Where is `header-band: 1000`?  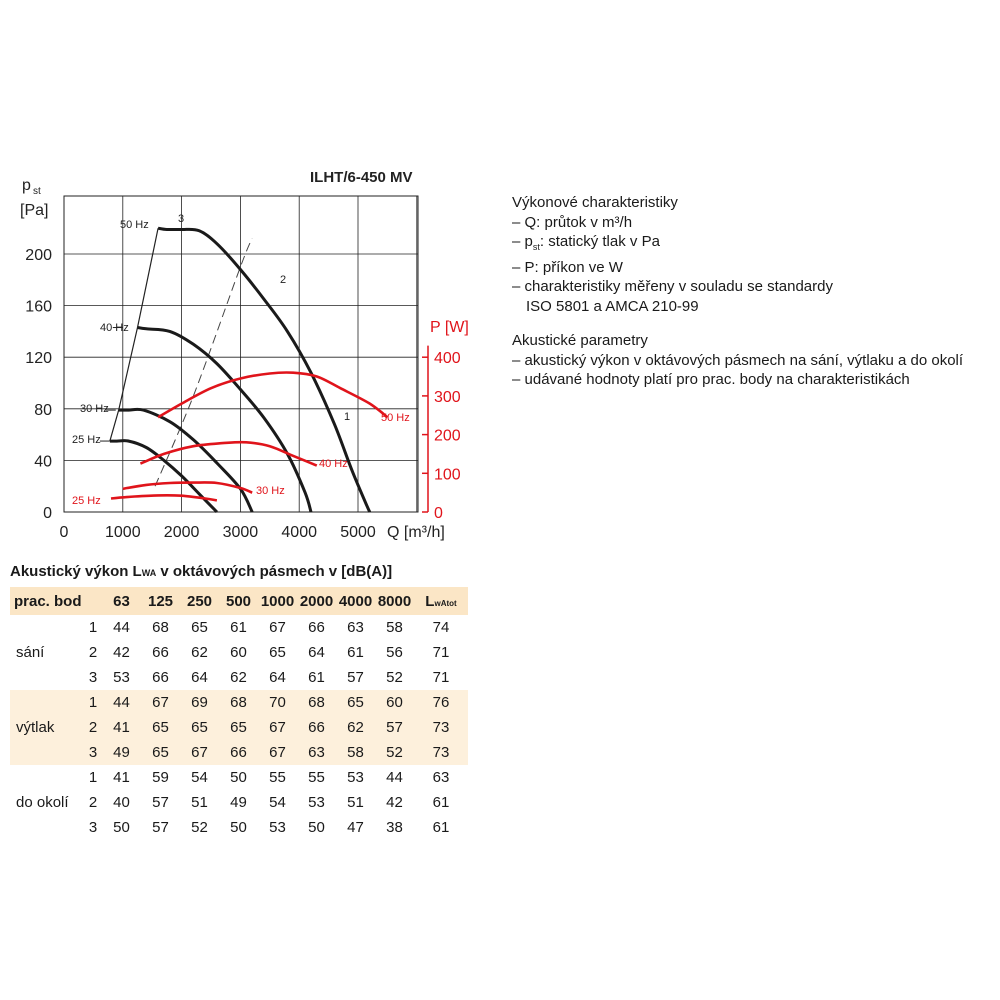
header-band: 1000 is located at coordinates (277, 601).